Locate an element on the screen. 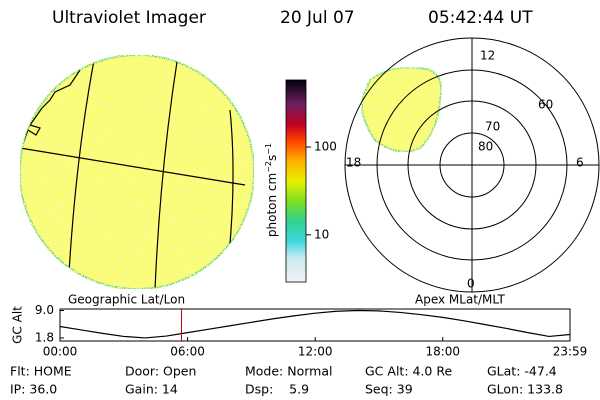  status: Dsp: 5.9 is located at coordinates (277, 389).